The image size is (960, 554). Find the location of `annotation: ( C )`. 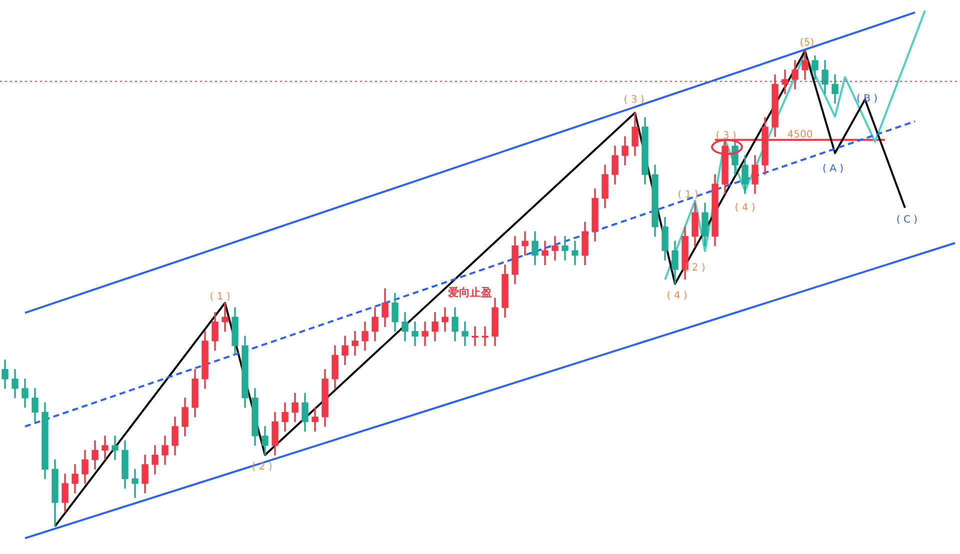

annotation: ( C ) is located at coordinates (907, 220).